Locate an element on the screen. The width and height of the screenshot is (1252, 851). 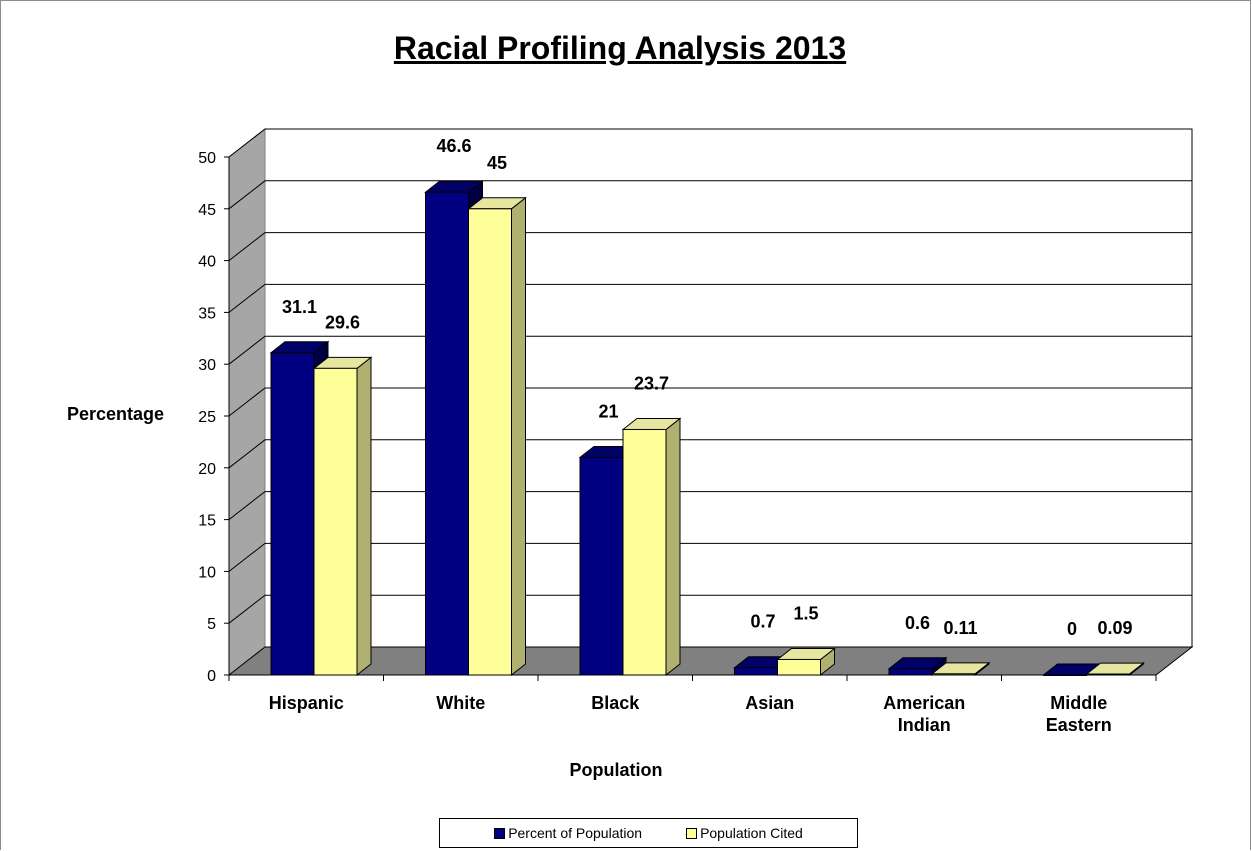
y-tick-label-20: 20 is located at coordinates (207, 469).